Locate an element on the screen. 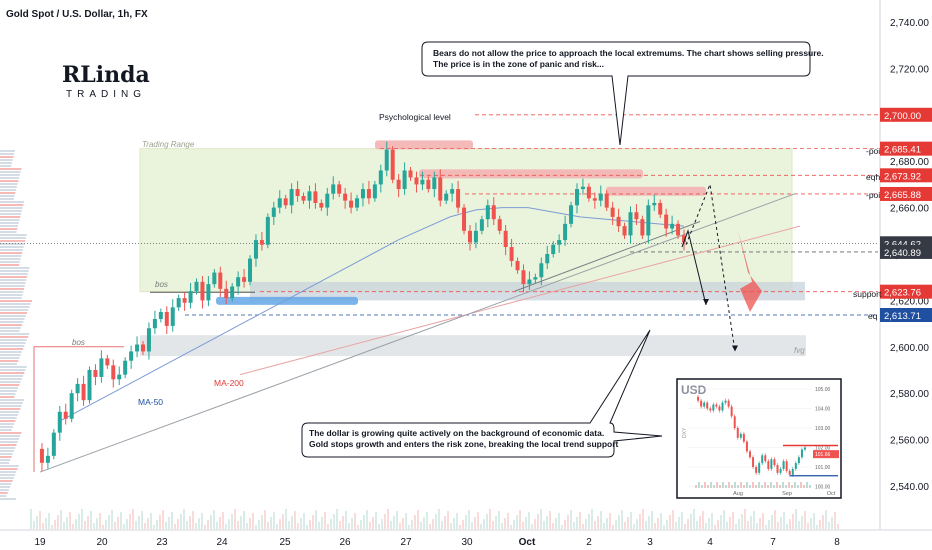 This screenshot has width=932, height=550. bos-label-upper: bos is located at coordinates (161, 284).